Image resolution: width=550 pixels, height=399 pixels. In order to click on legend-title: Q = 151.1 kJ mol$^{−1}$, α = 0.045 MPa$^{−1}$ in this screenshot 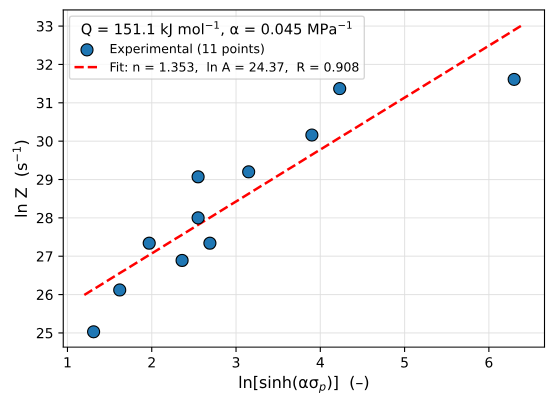, I will do `click(217, 29)`.